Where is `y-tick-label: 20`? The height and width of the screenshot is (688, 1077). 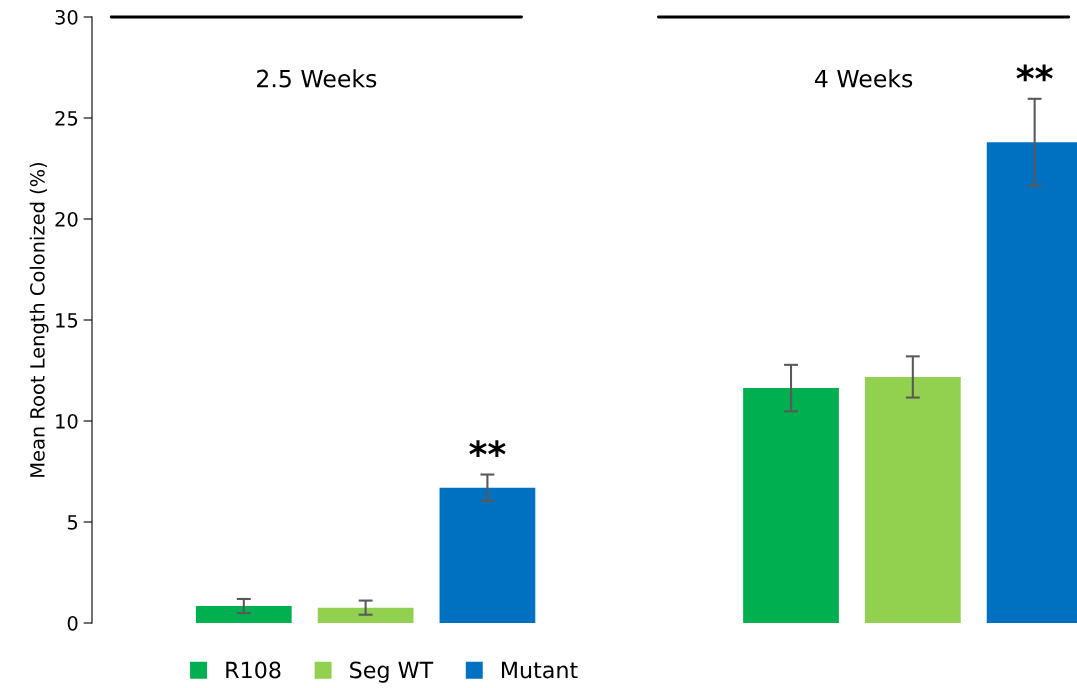 y-tick-label: 20 is located at coordinates (66, 219).